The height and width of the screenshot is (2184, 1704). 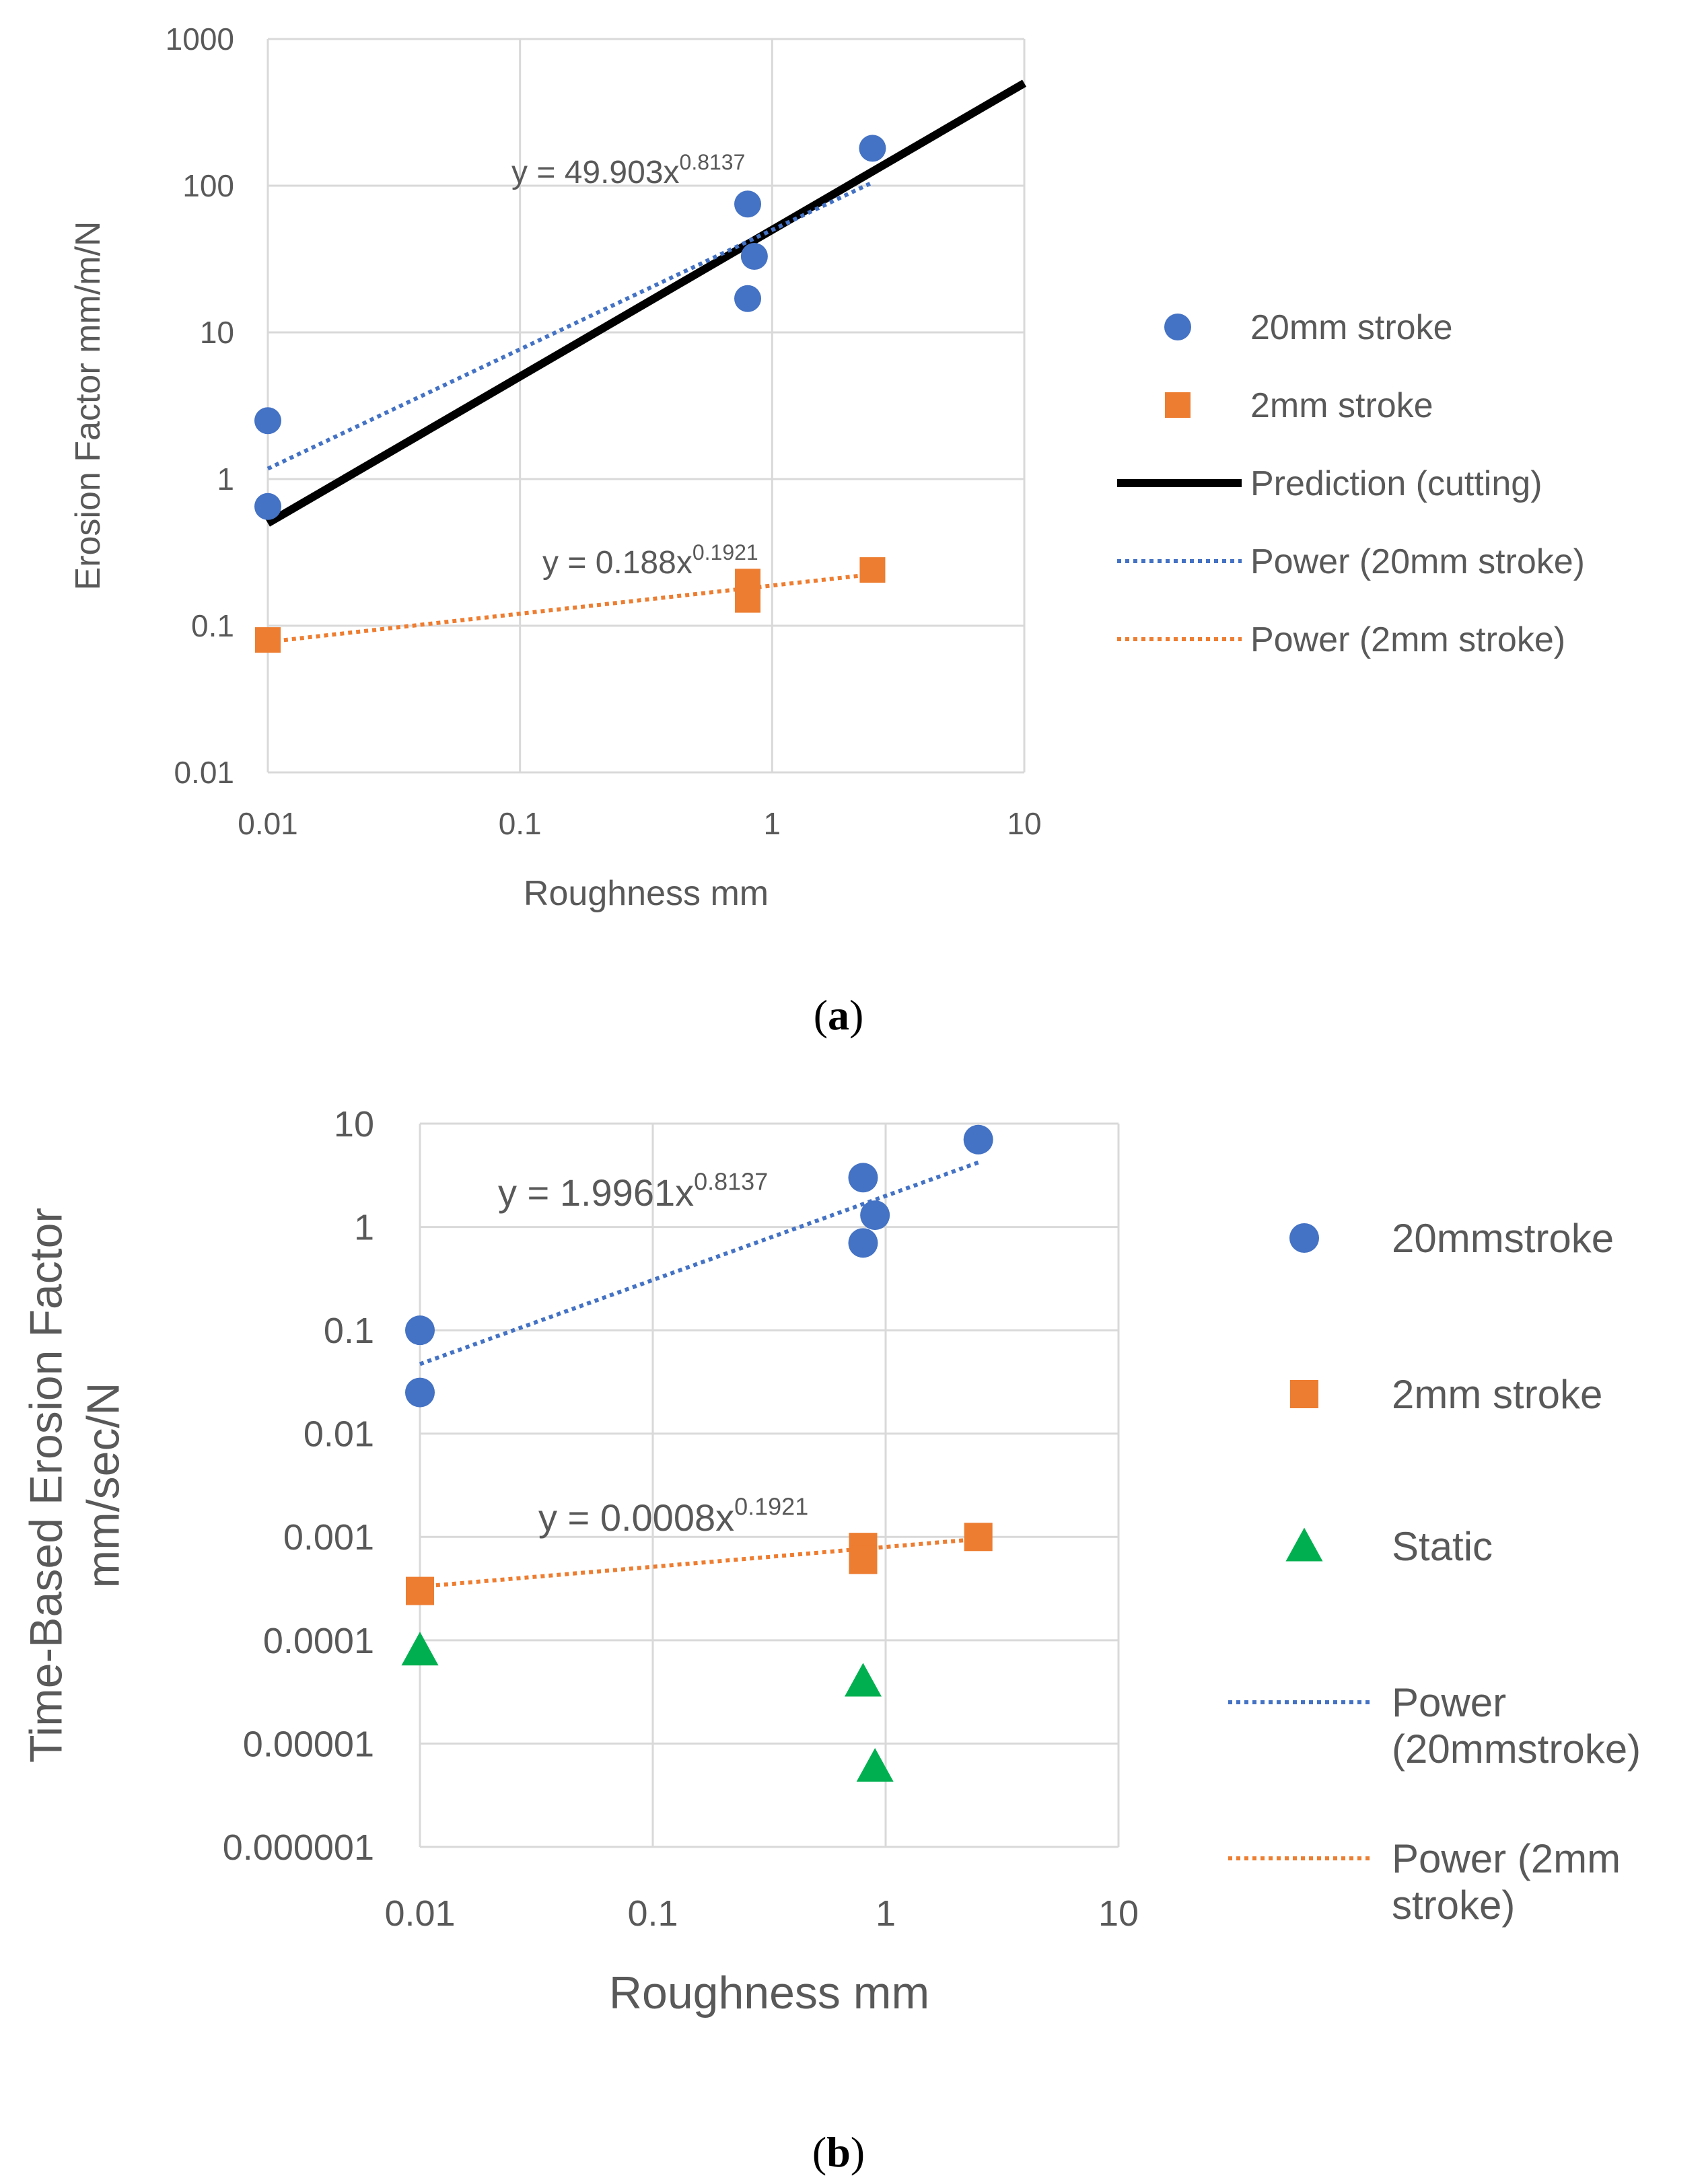 What do you see at coordinates (1506, 1858) in the screenshot?
I see `legend-label: Power (2mm` at bounding box center [1506, 1858].